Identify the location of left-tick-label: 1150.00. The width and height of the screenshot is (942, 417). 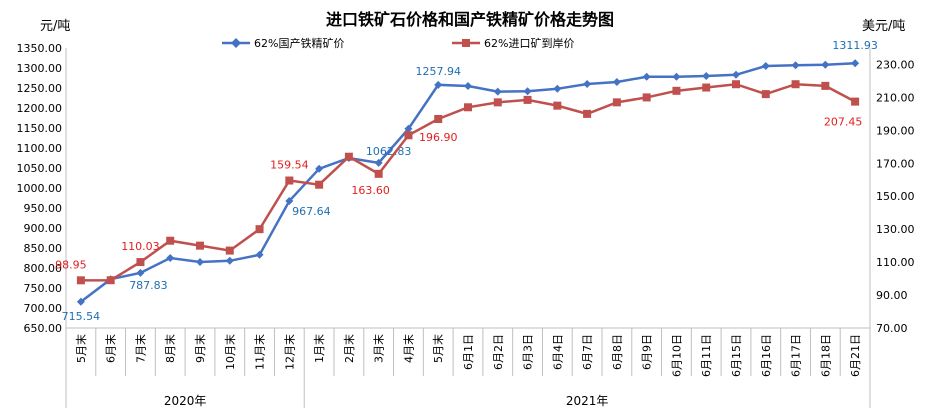
(40, 128).